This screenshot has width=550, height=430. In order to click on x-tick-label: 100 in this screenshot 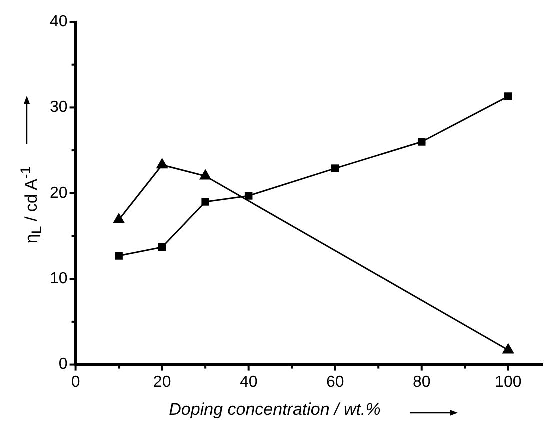, I will do `click(508, 382)`.